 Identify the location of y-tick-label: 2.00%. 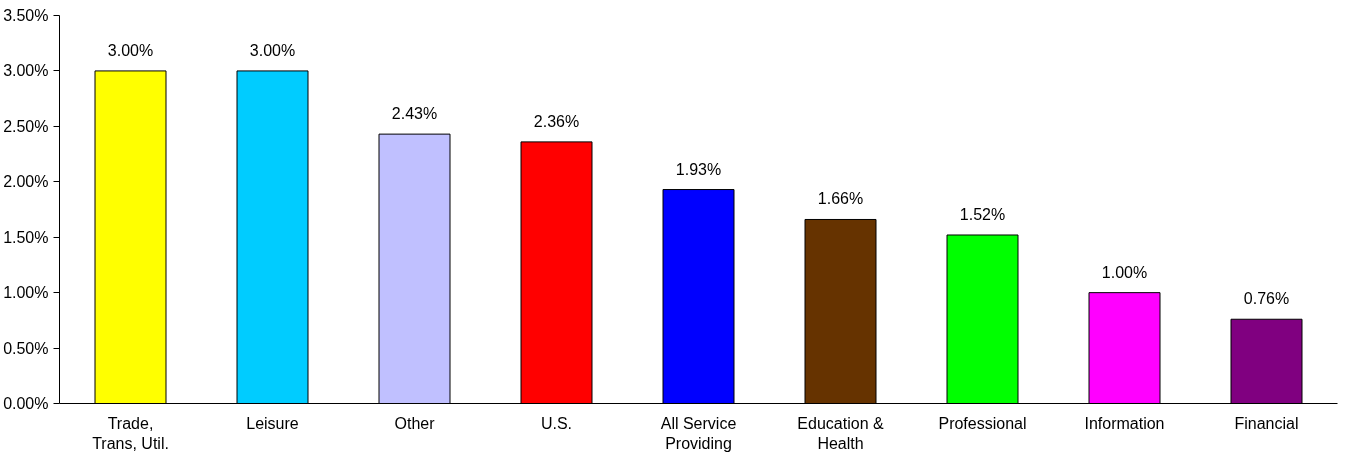
(26, 182).